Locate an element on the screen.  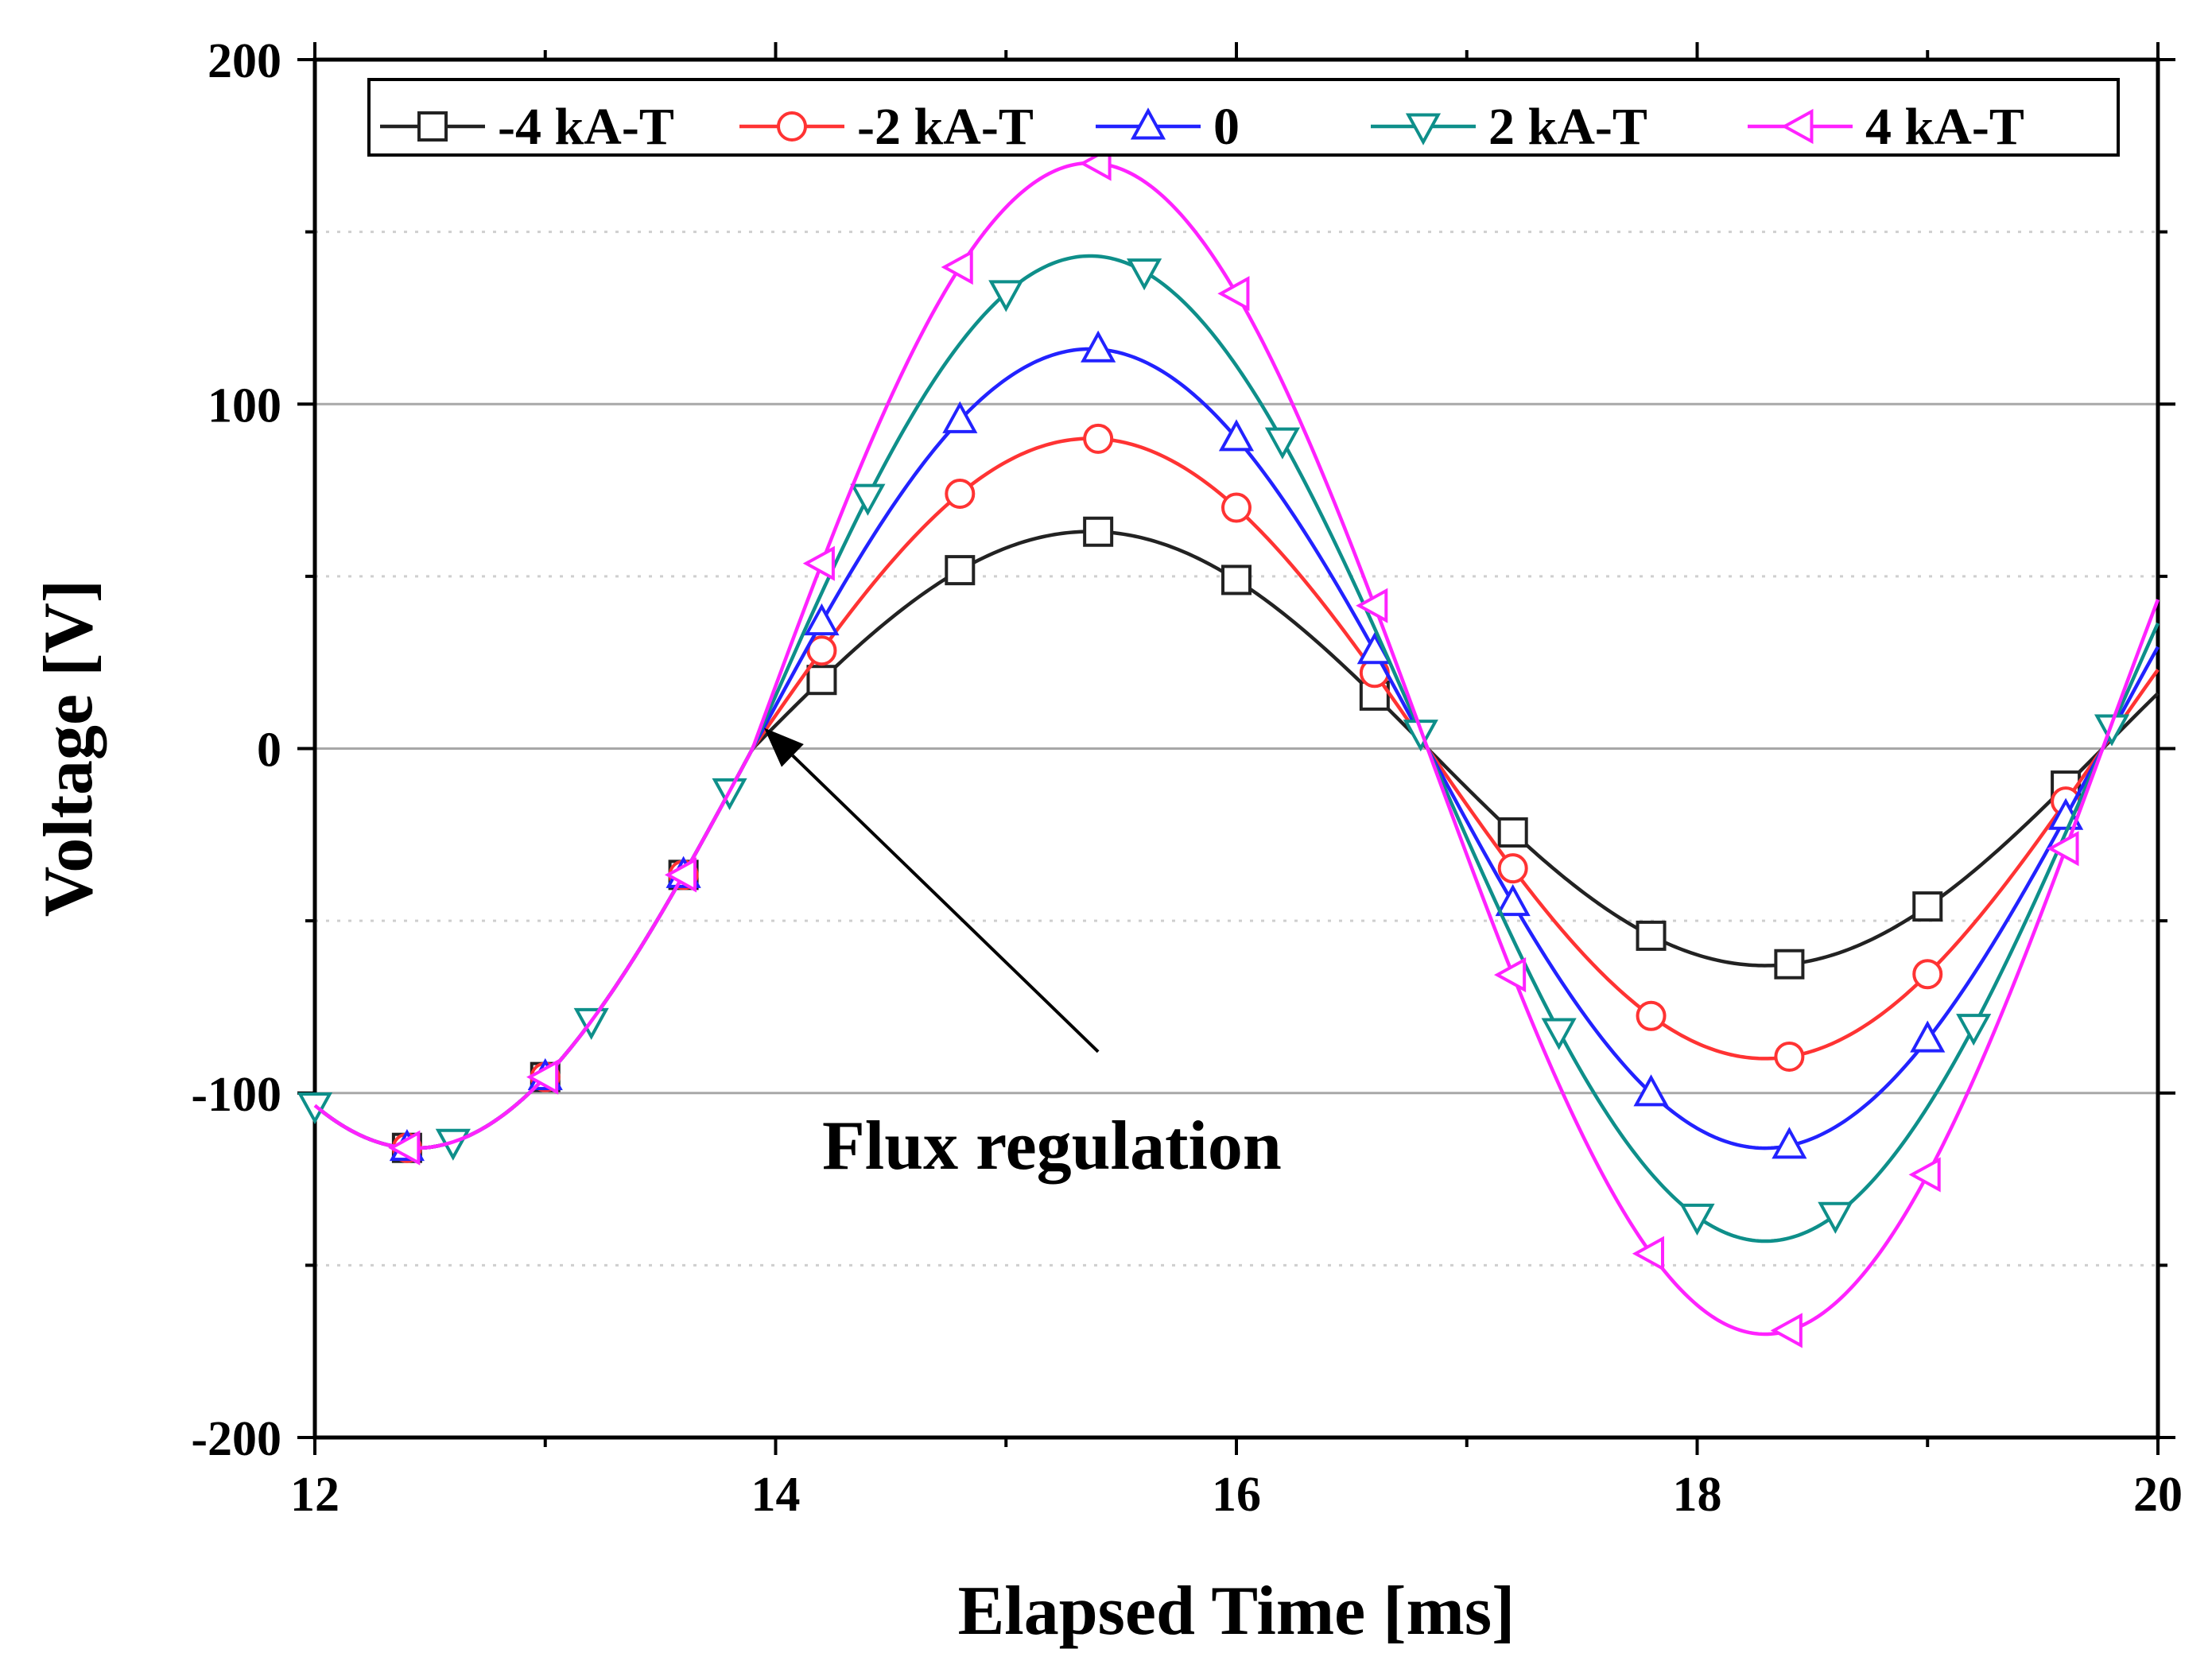
legend-entry: -4 kA-T is located at coordinates (527, 127).